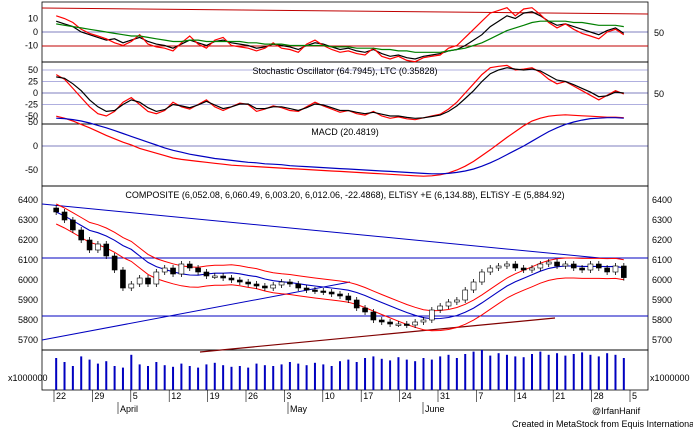 This screenshot has width=693, height=445. Describe the element at coordinates (662, 200) in the screenshot. I see `price-y-tick-right: 6400` at that location.